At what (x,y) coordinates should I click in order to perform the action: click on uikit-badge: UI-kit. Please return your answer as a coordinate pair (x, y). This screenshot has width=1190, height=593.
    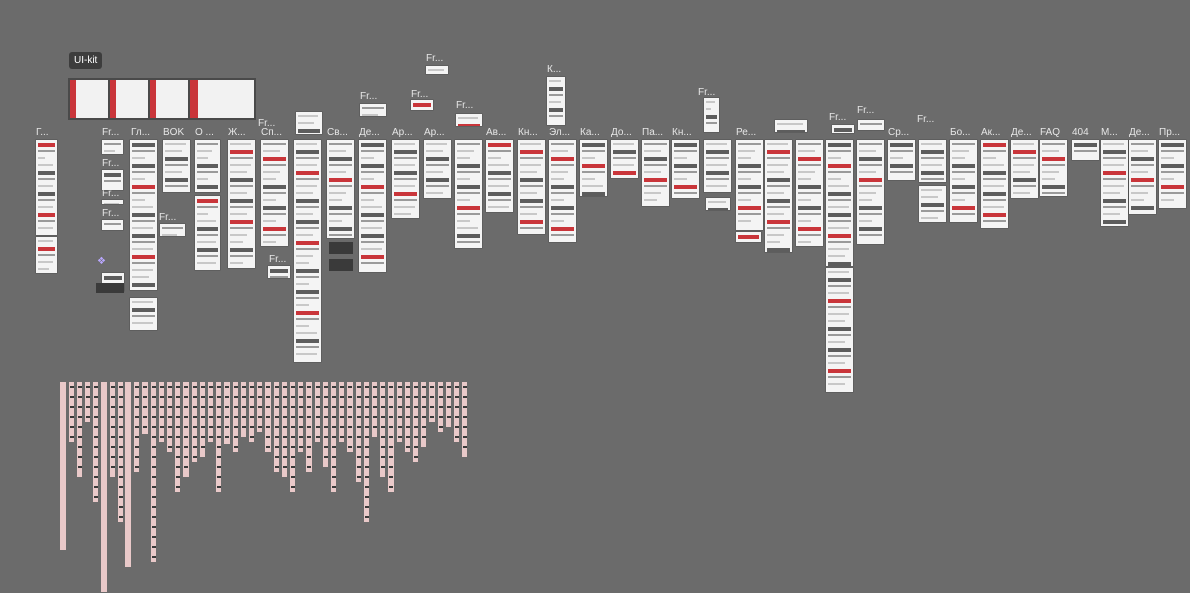
    Looking at the image, I should click on (86, 60).